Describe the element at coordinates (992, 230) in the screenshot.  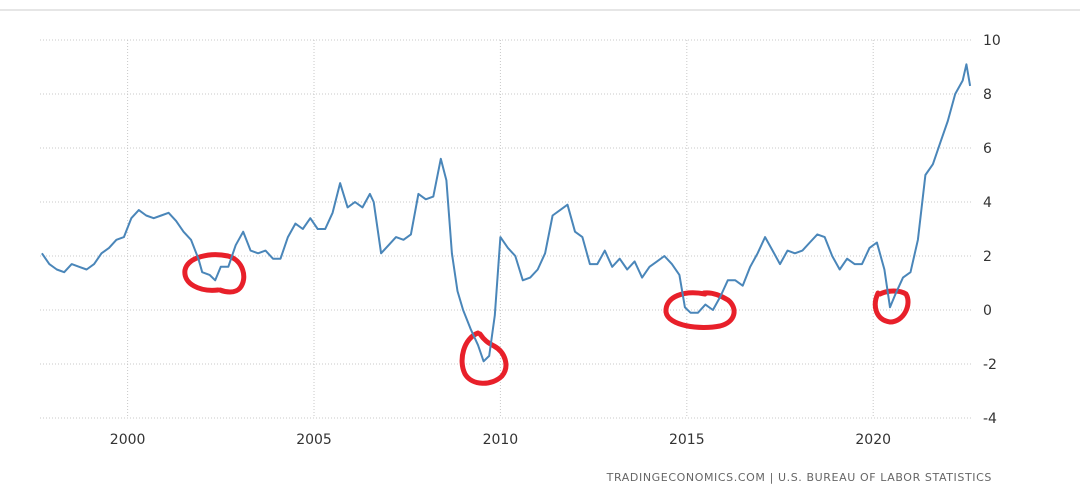
I see `y-axis-ticks: 10 8 6 4 2 0 -2 -4` at that location.